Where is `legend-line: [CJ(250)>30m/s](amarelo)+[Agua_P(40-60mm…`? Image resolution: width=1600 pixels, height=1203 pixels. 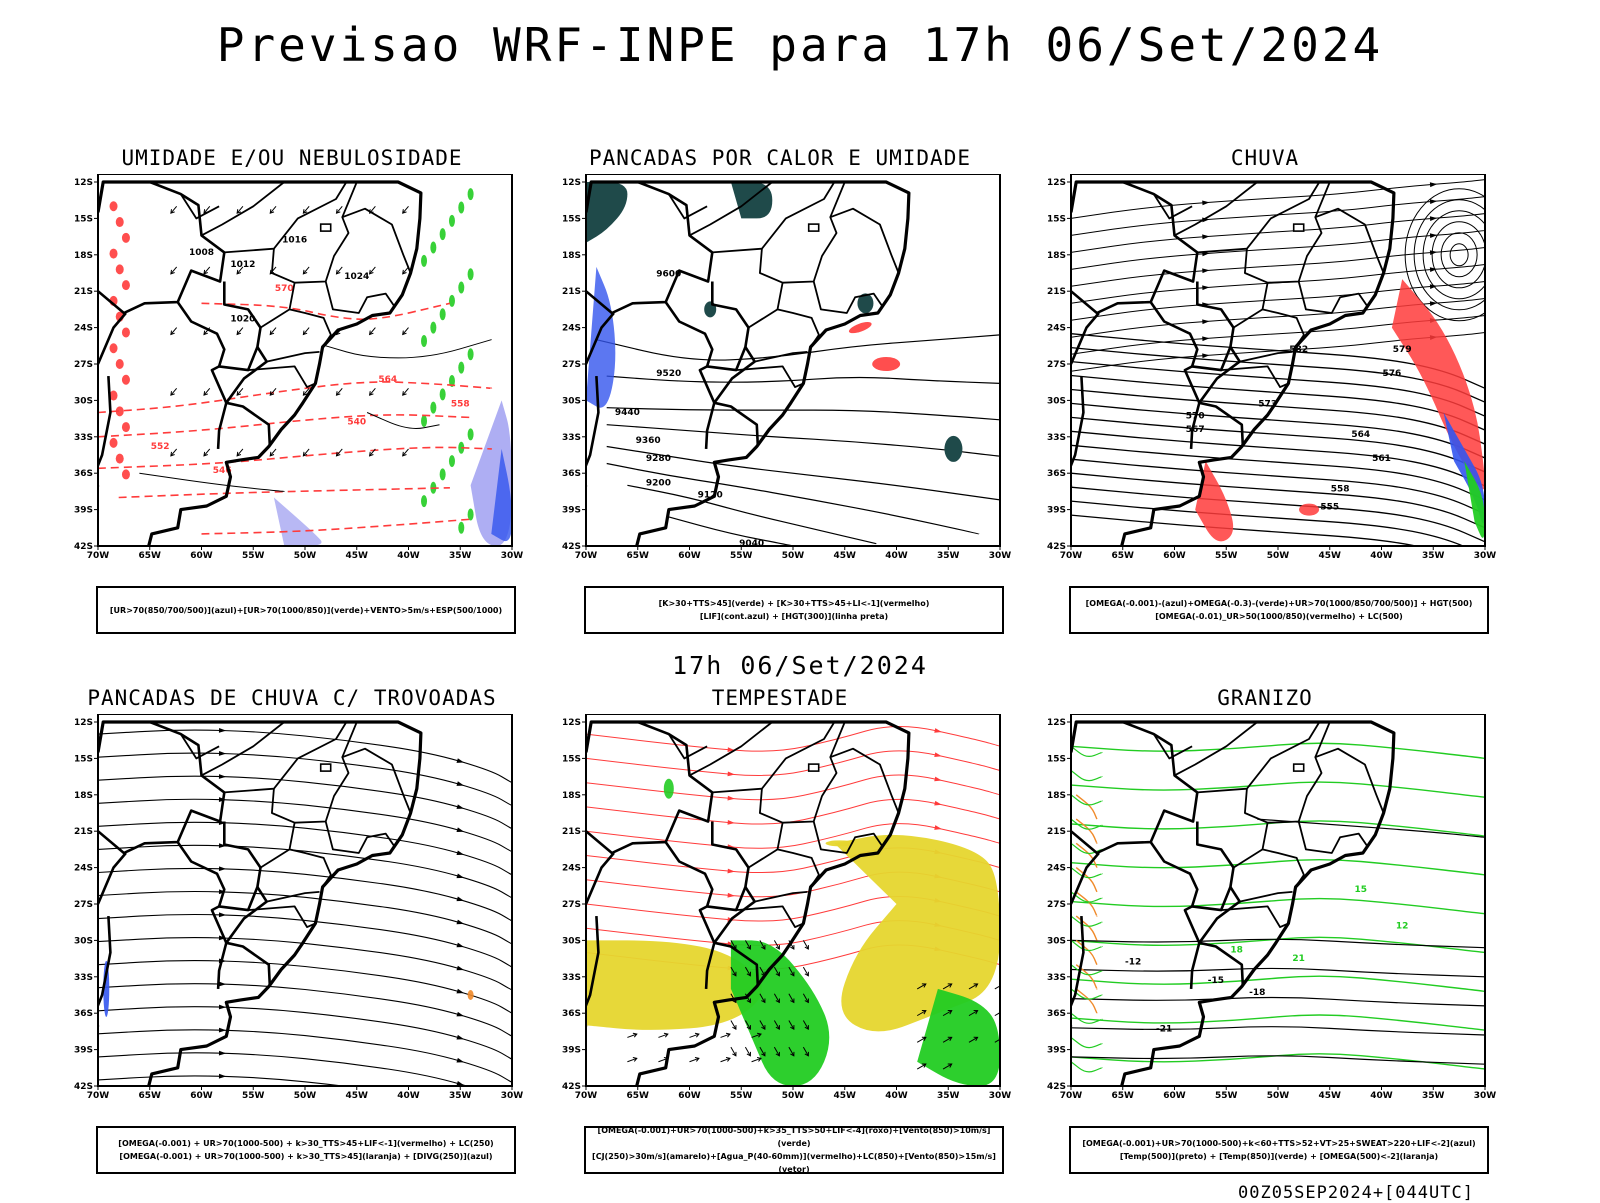
legend-line: [CJ(250)>30m/s](amarelo)+[Agua_P(40-60mm… is located at coordinates (794, 1163).